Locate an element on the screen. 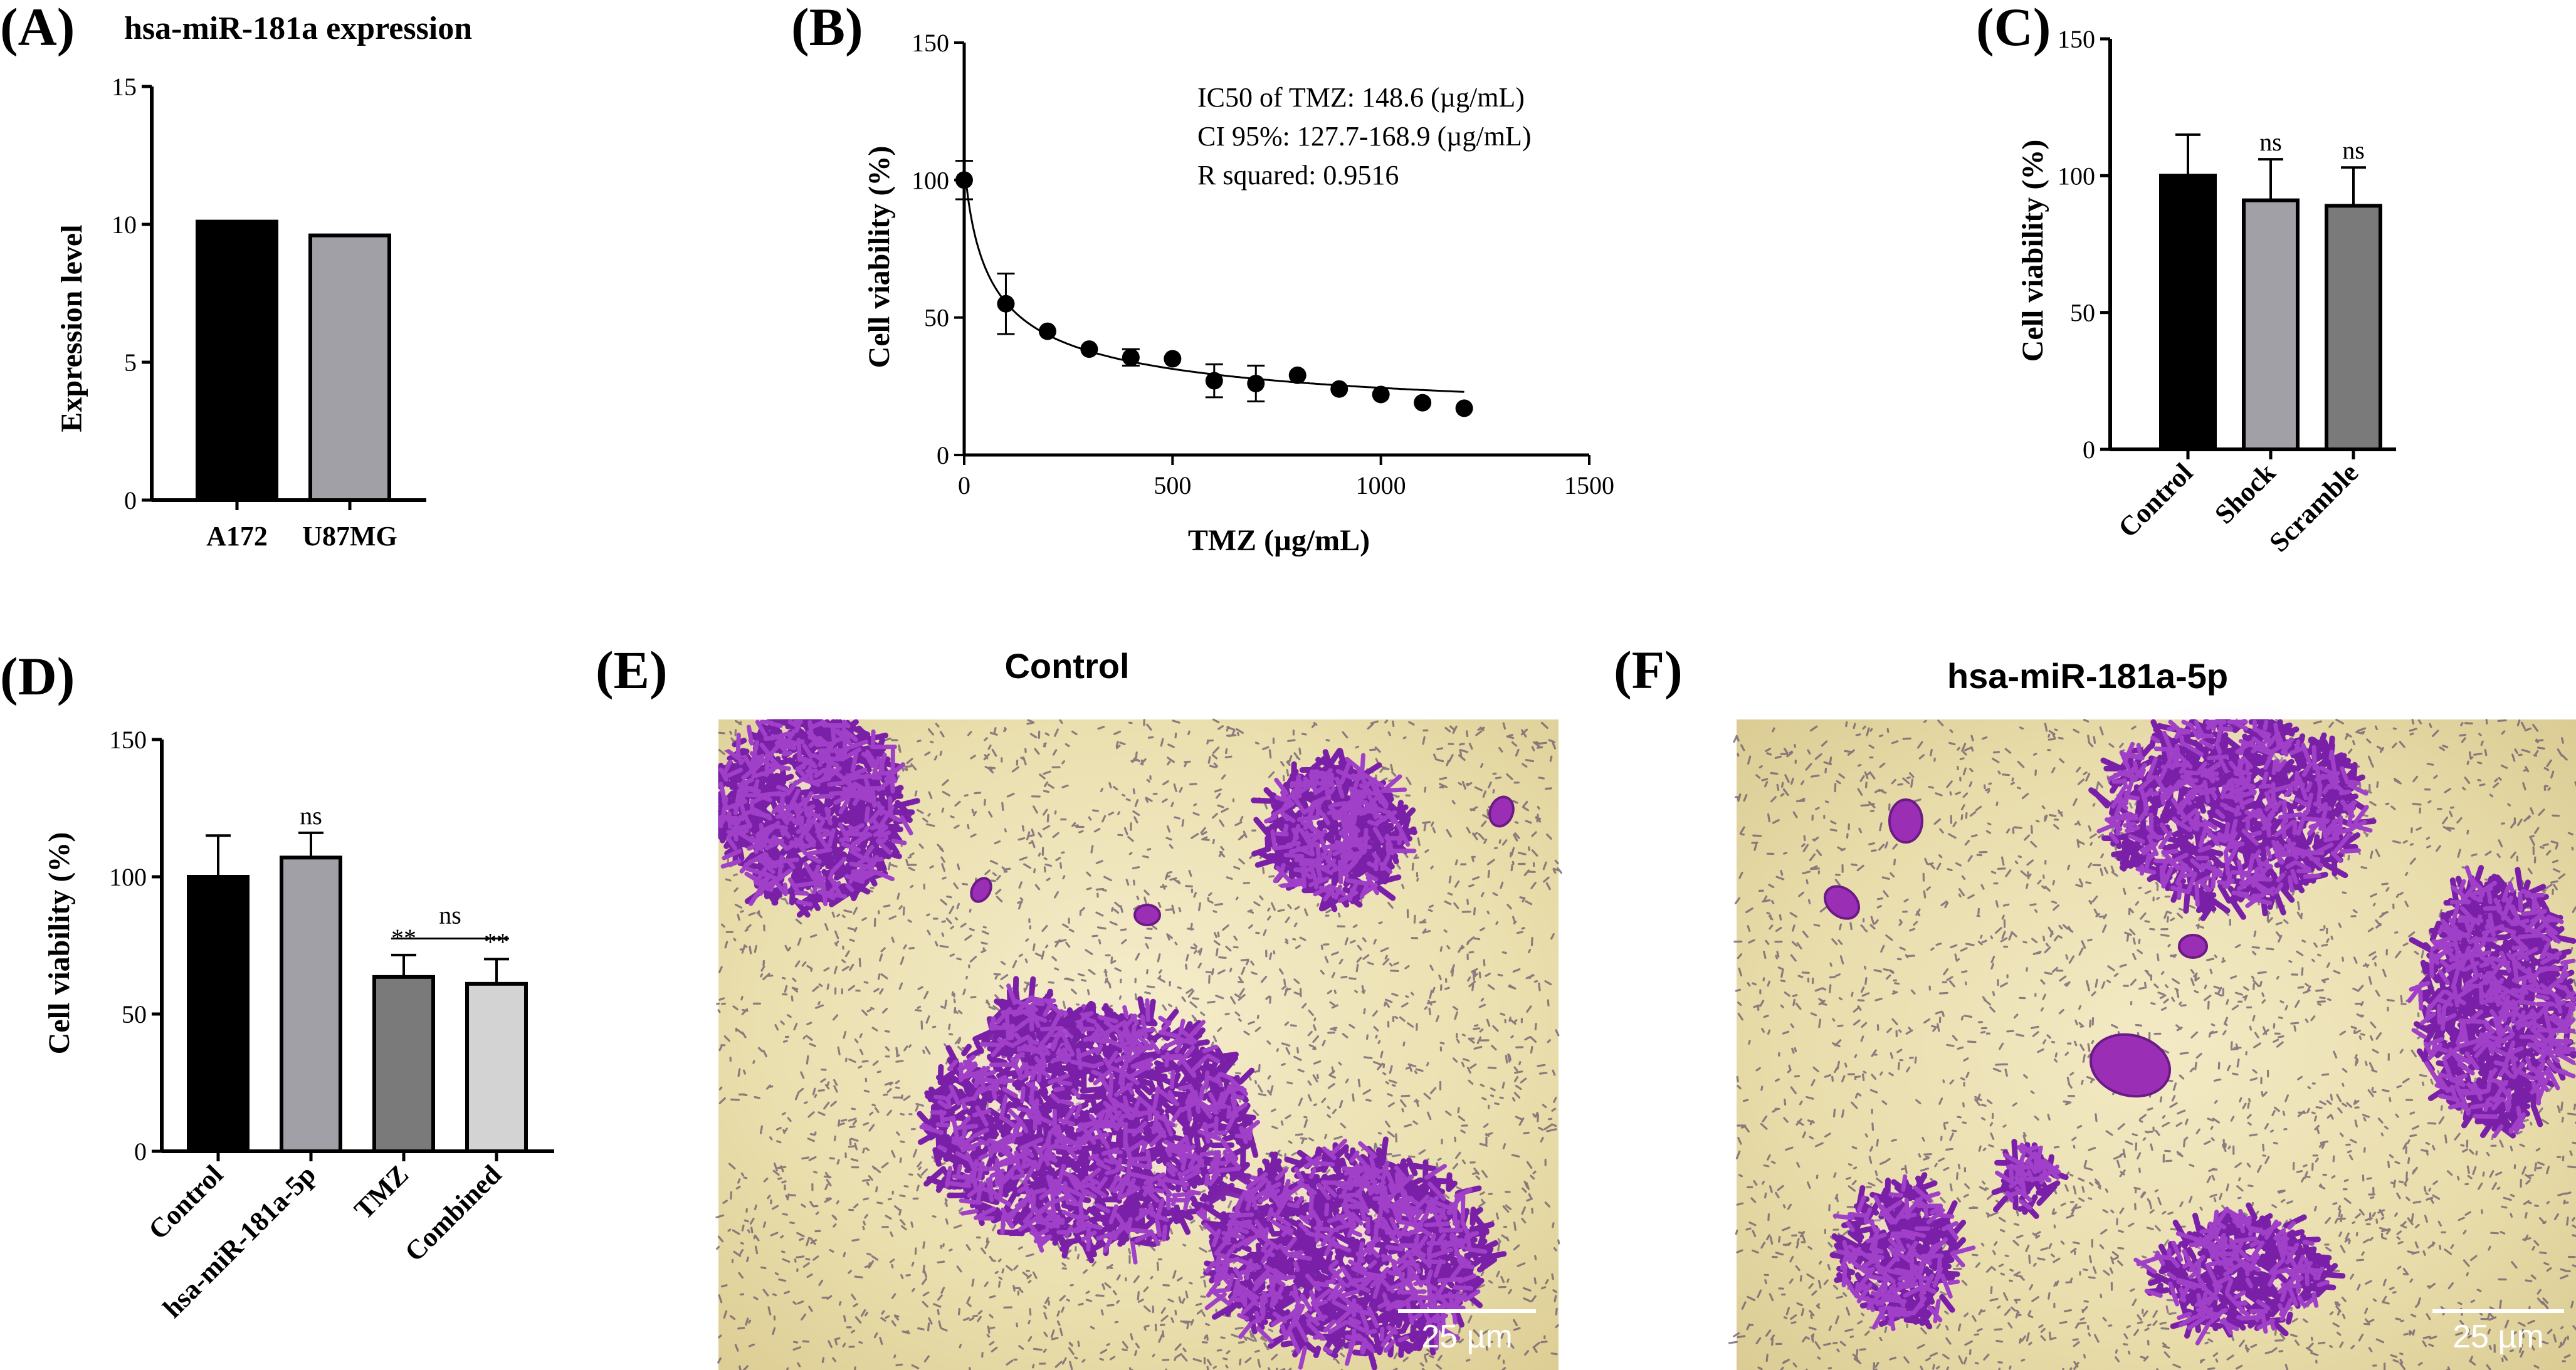 This screenshot has width=2576, height=1370. panel-e-label: (E) is located at coordinates (632, 670).